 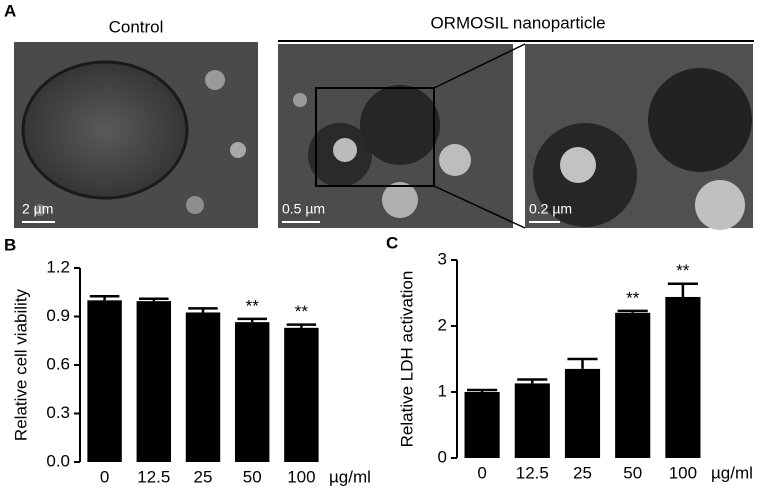 I want to click on micrograph-control, so click(x=136, y=135).